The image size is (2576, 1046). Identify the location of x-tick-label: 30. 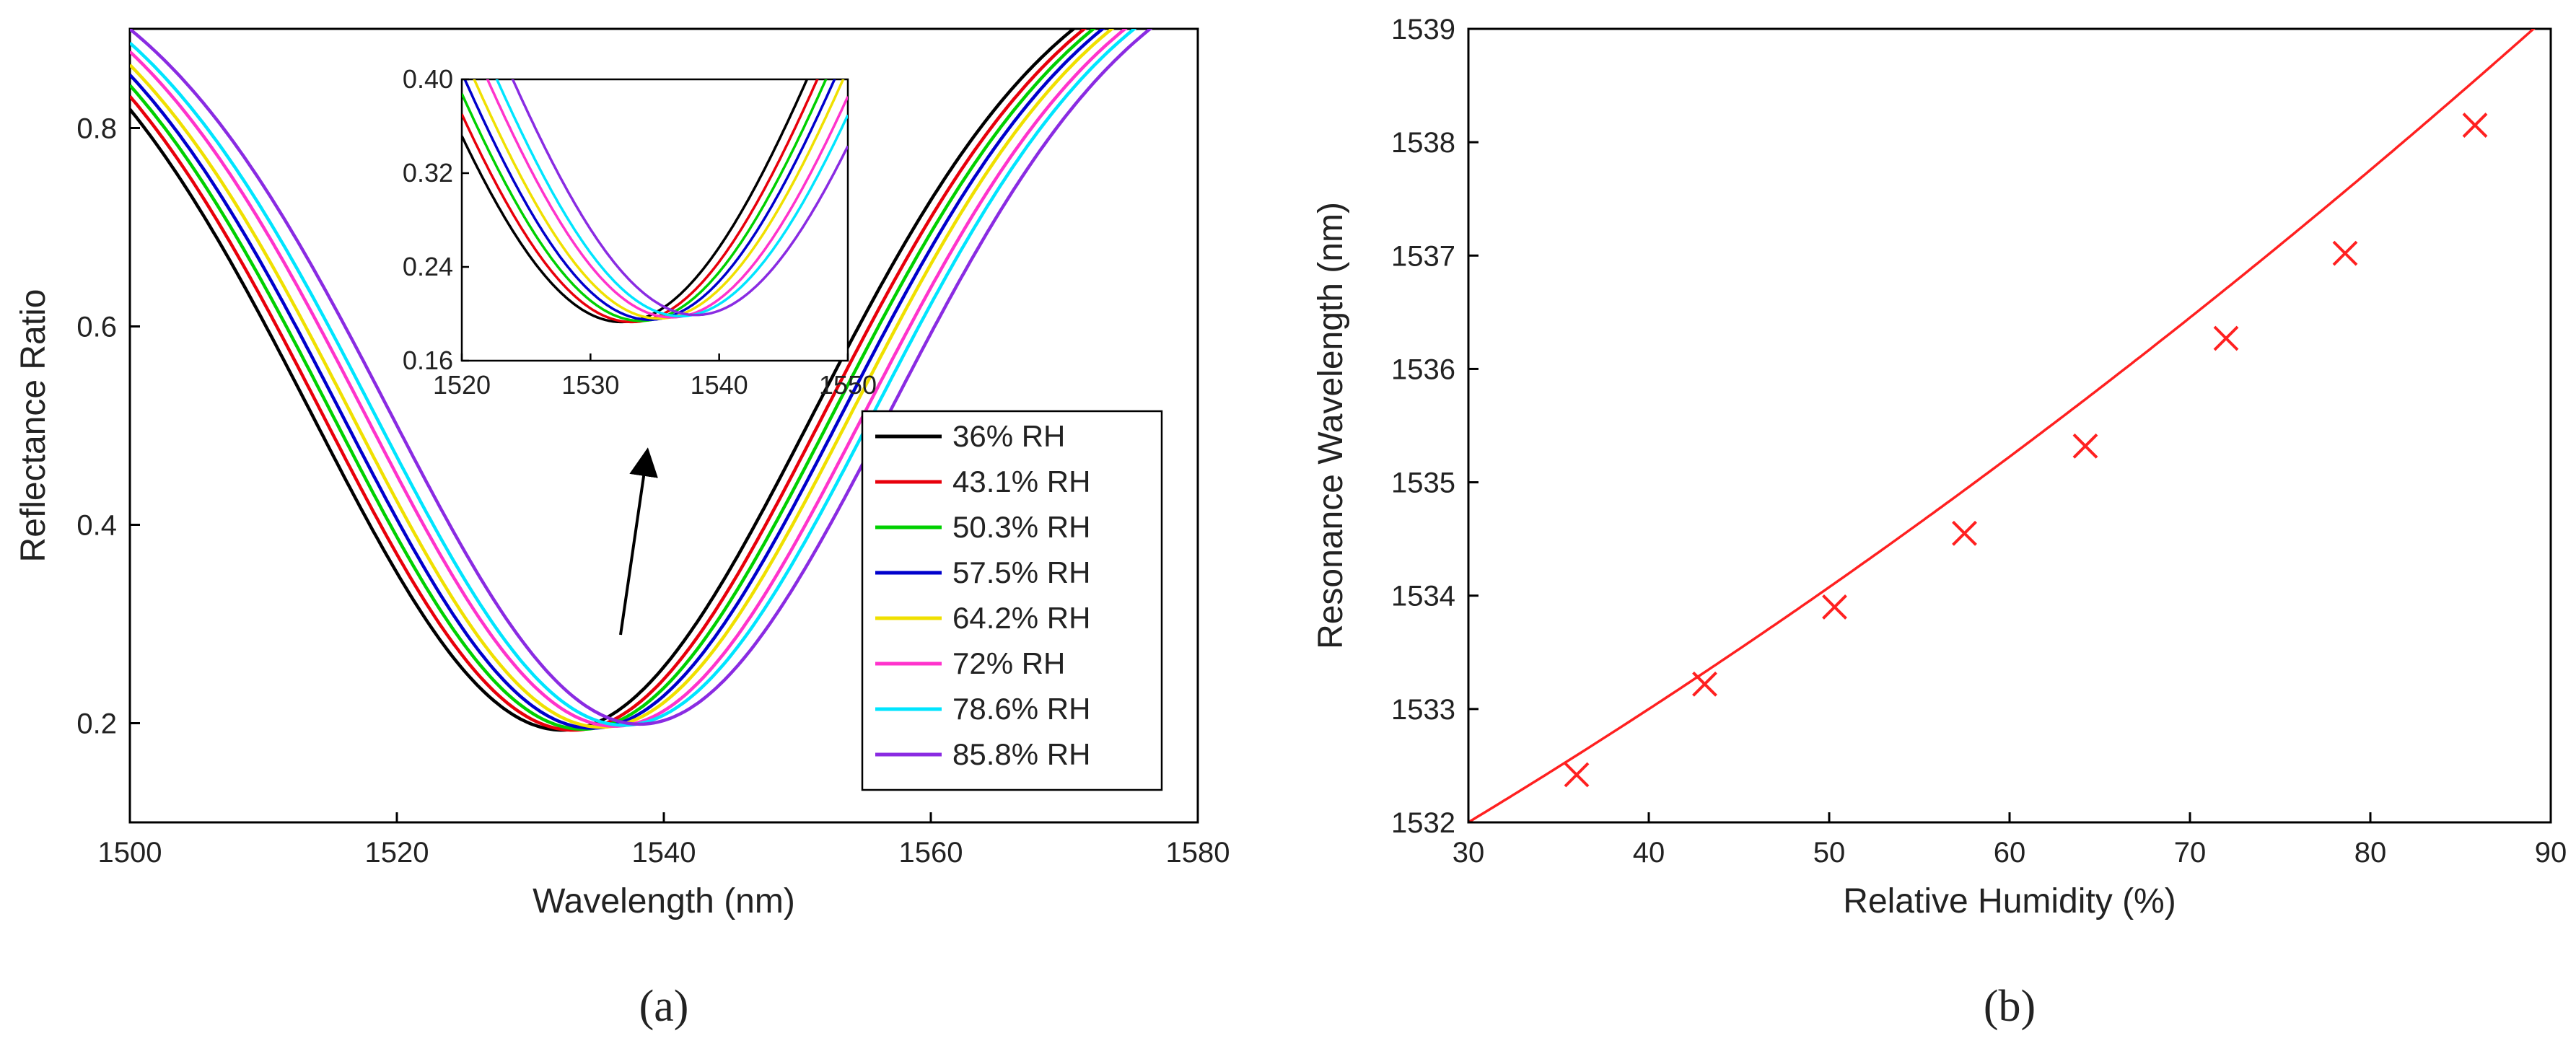
(1469, 853).